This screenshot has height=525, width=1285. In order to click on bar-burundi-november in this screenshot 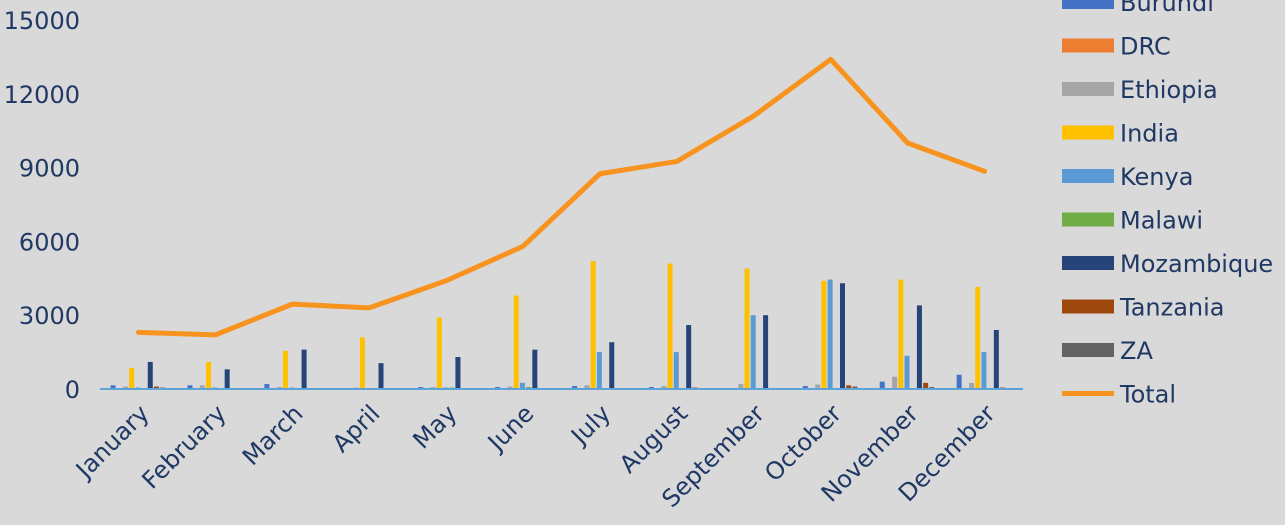, I will do `click(882, 385)`.